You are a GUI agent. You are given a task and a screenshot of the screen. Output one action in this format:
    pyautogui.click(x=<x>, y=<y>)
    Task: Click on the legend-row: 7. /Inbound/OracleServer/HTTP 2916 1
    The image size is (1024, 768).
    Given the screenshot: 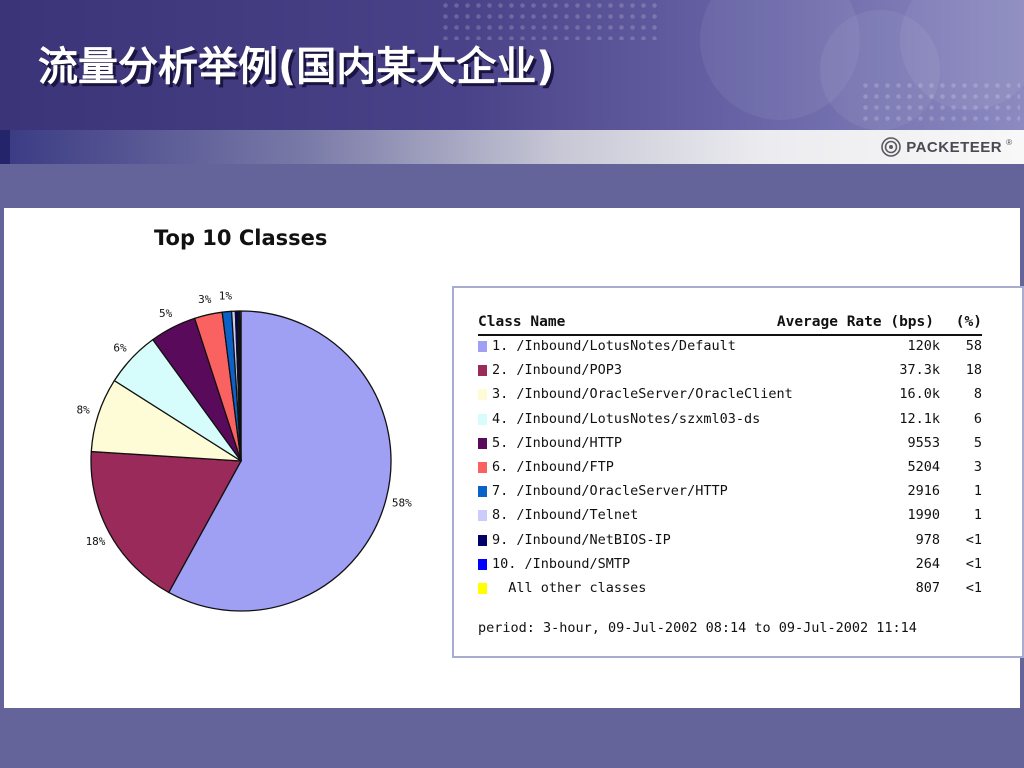 What is the action you would take?
    pyautogui.click(x=730, y=493)
    